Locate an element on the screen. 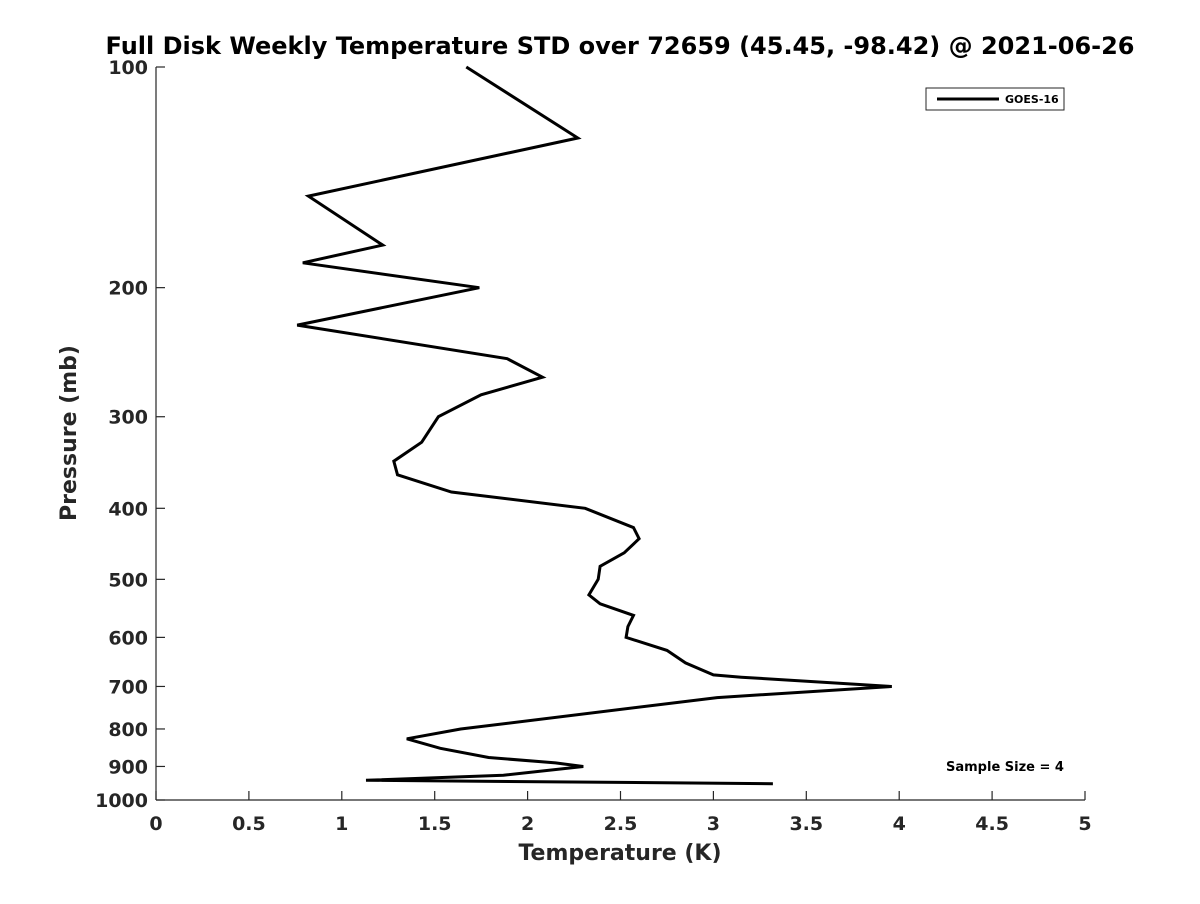  x-tick-label: 0.5 is located at coordinates (249, 824).